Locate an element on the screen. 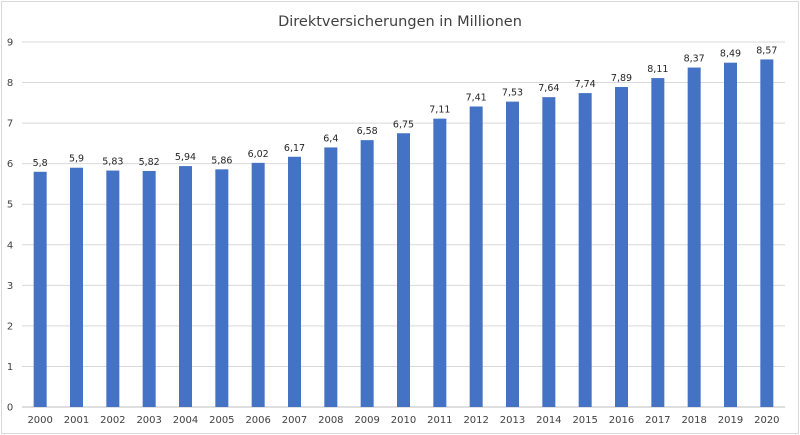 The image size is (800, 435). data-label: 7,53 is located at coordinates (512, 93).